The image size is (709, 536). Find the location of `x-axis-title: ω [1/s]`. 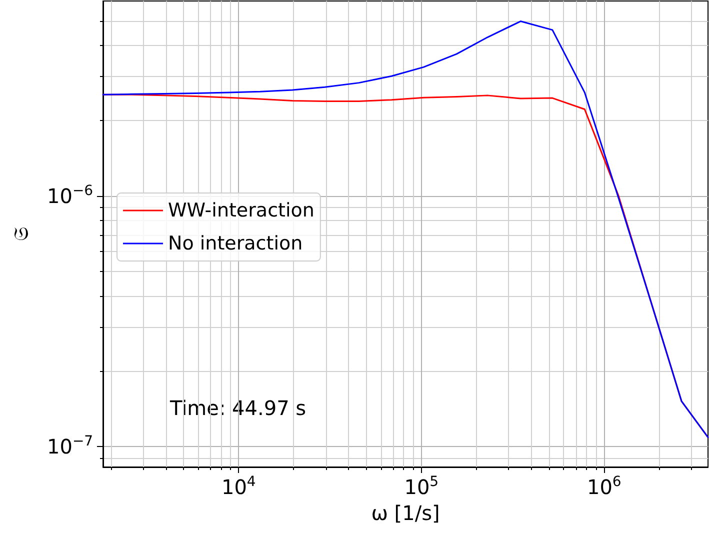

x-axis-title: ω [1/s] is located at coordinates (405, 513).